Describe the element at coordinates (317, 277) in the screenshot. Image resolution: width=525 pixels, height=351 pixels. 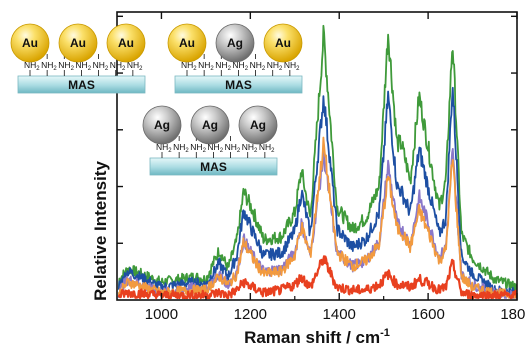
I see `series-line-red` at that location.